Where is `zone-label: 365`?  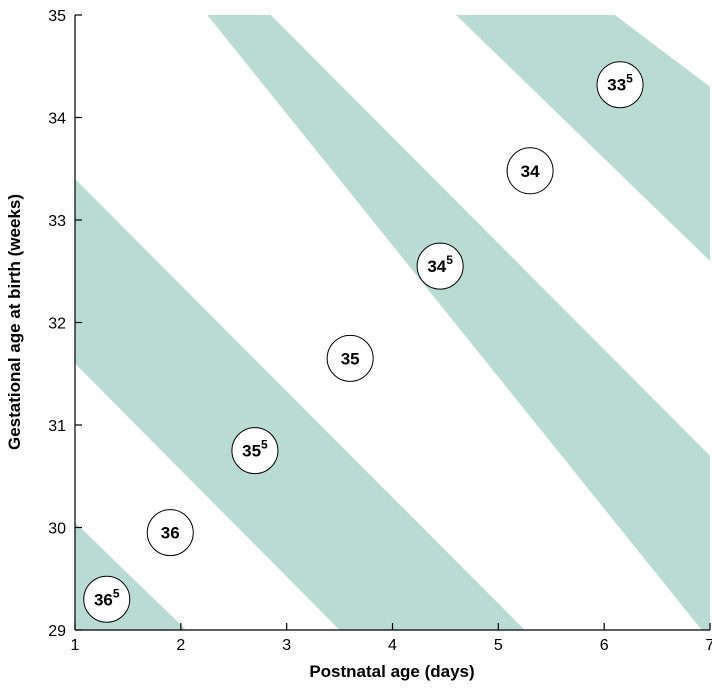 zone-label: 365 is located at coordinates (107, 597).